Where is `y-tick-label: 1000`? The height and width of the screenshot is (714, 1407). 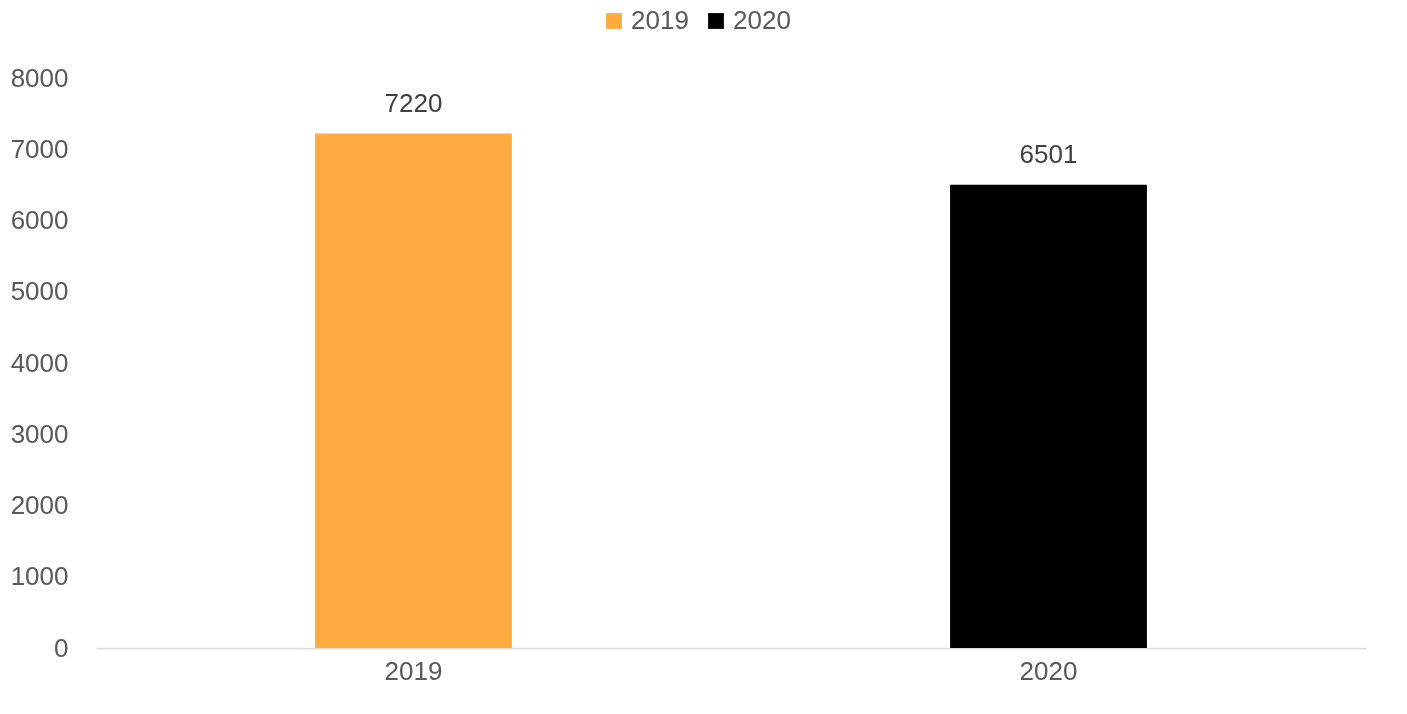
y-tick-label: 1000 is located at coordinates (39, 576).